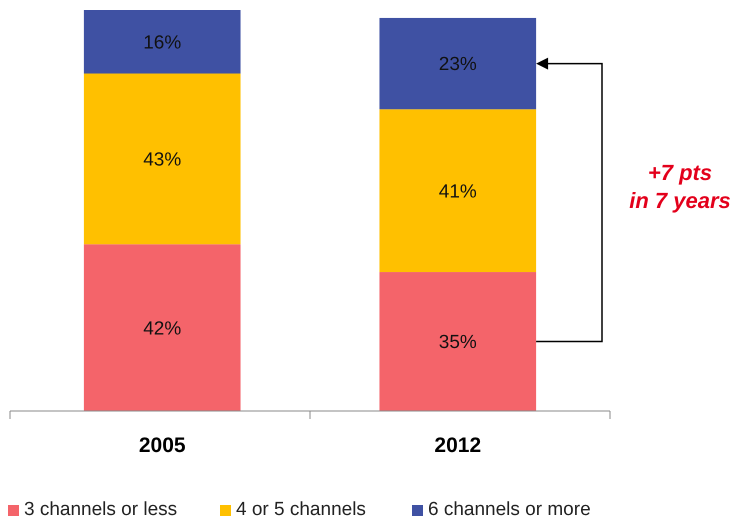  Describe the element at coordinates (301, 509) in the screenshot. I see `legend-label: 4 or 5 channels` at that location.